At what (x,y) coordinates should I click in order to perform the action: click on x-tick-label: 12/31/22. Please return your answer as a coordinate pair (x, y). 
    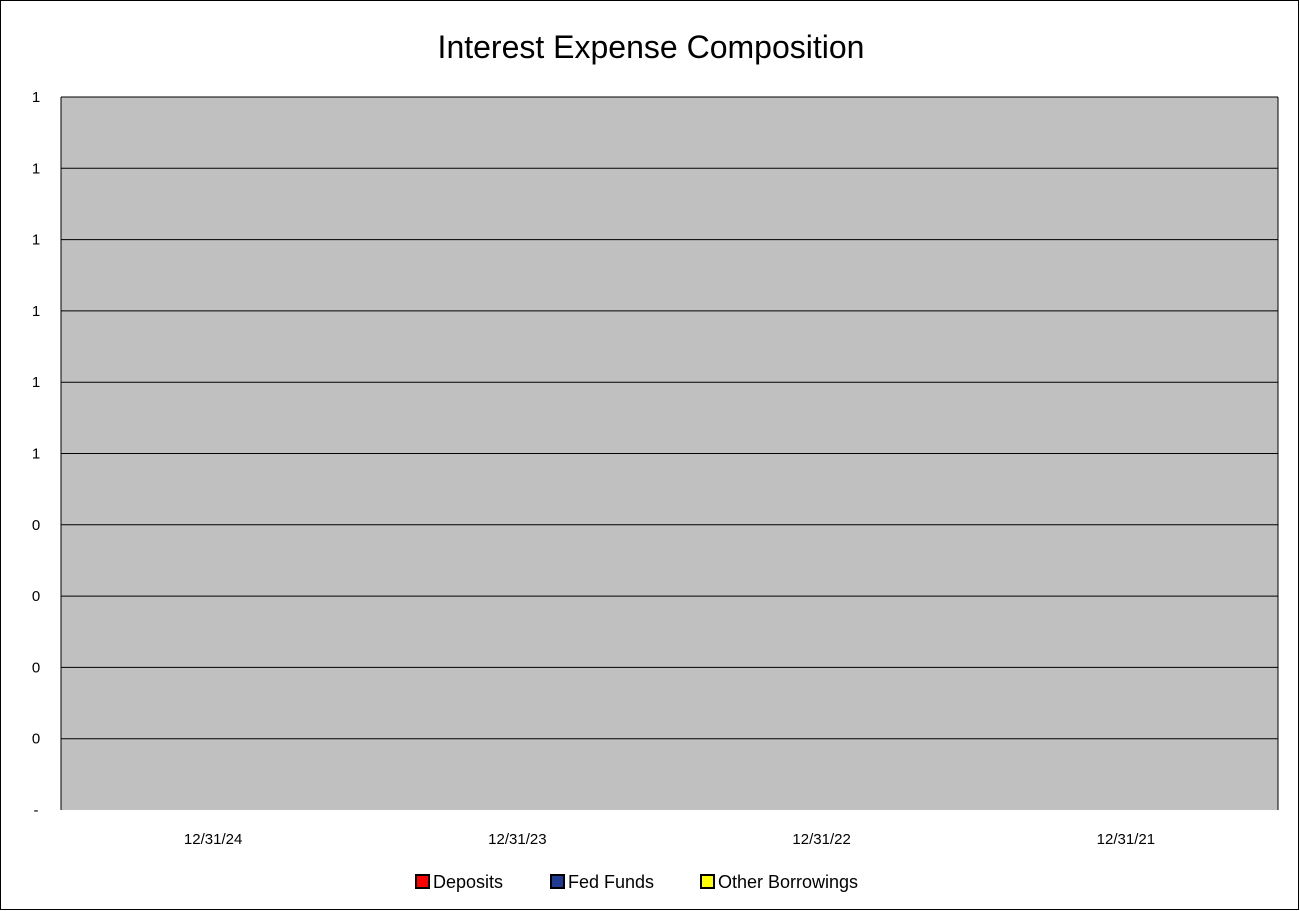
    Looking at the image, I should click on (821, 839).